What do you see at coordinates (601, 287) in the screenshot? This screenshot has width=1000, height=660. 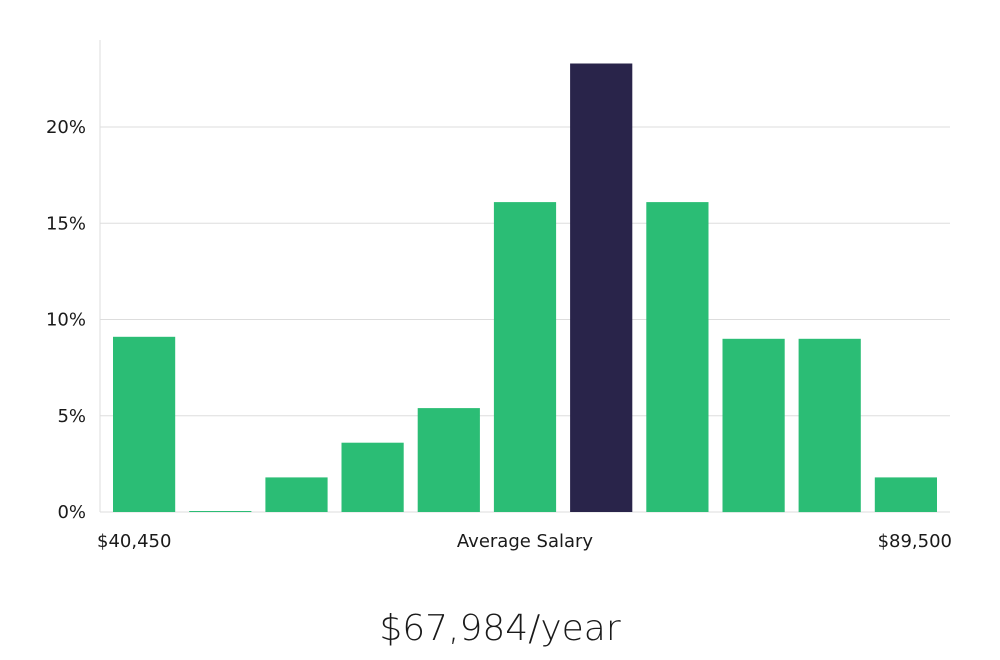 I see `bar-highlight` at bounding box center [601, 287].